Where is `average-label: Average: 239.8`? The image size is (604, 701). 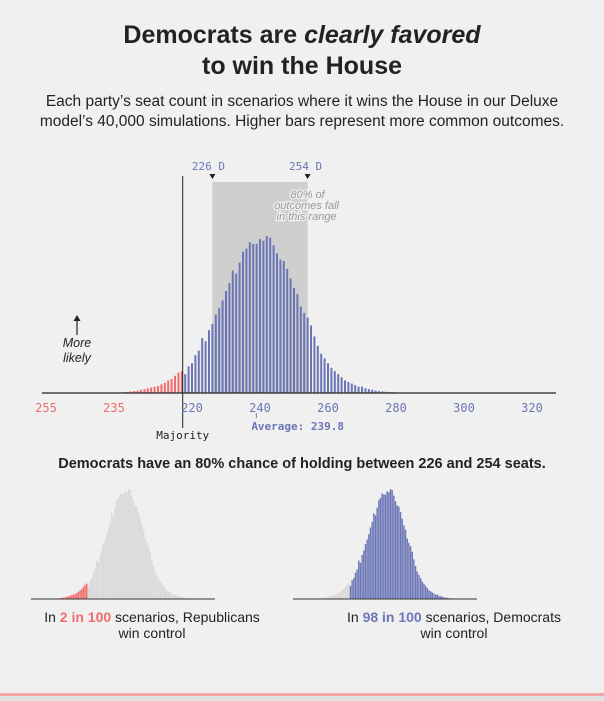
average-label: Average: 239.8 is located at coordinates (297, 426).